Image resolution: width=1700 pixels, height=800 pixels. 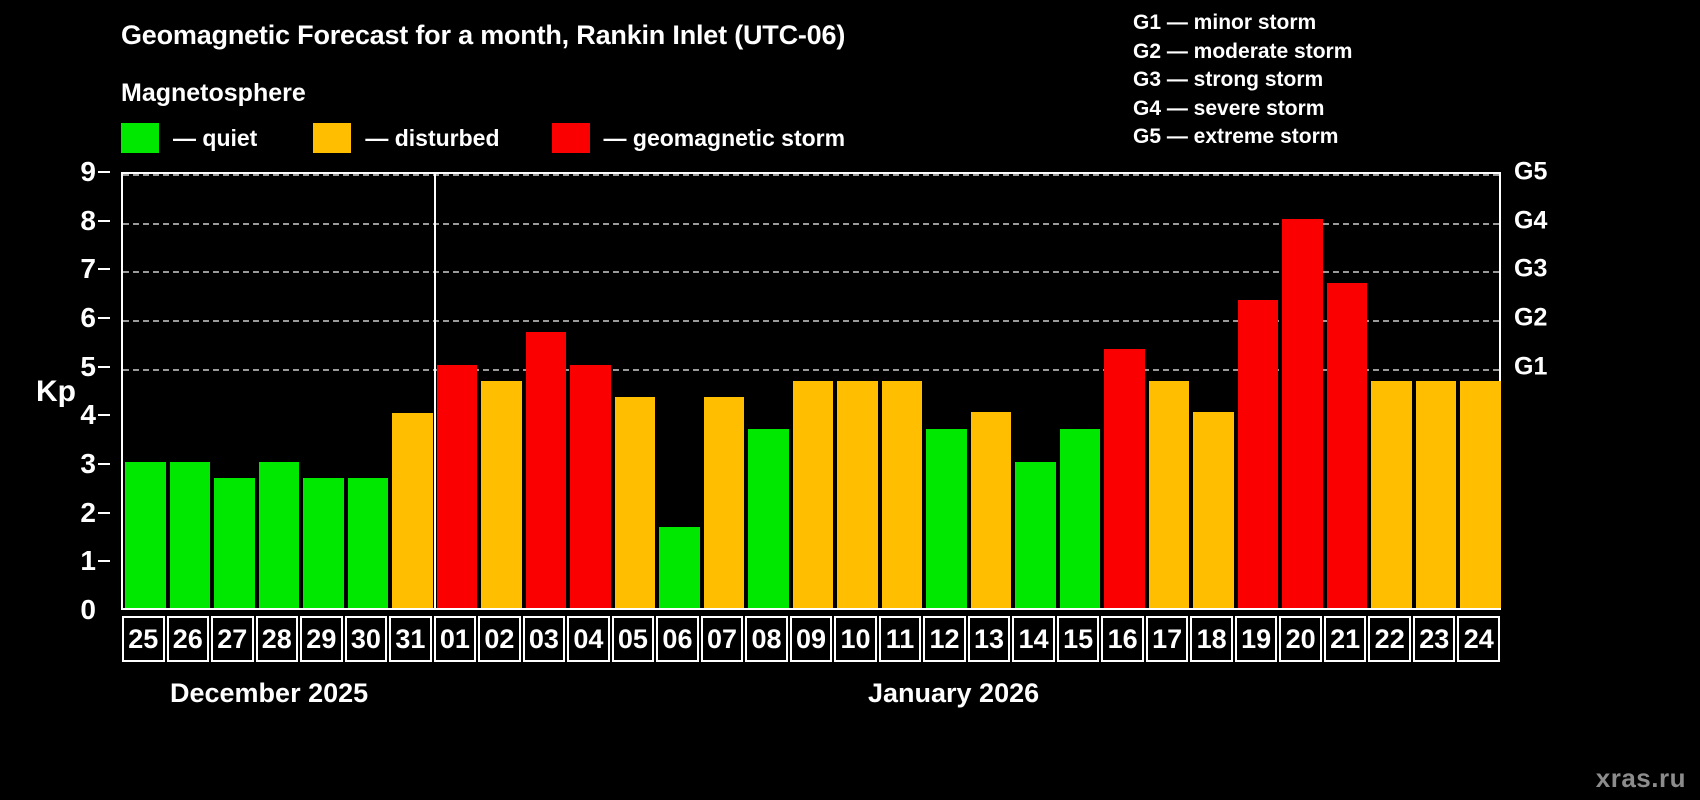 What do you see at coordinates (188, 639) in the screenshot?
I see `day-label-26: 26` at bounding box center [188, 639].